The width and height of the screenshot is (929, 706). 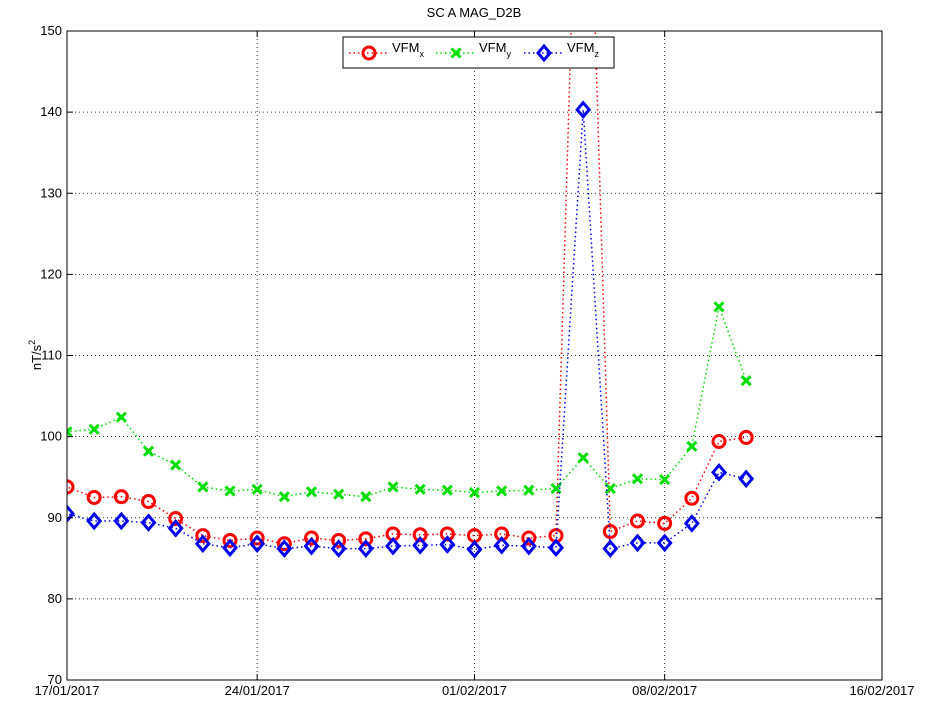 I want to click on legend-label-subscript: x, so click(x=421, y=54).